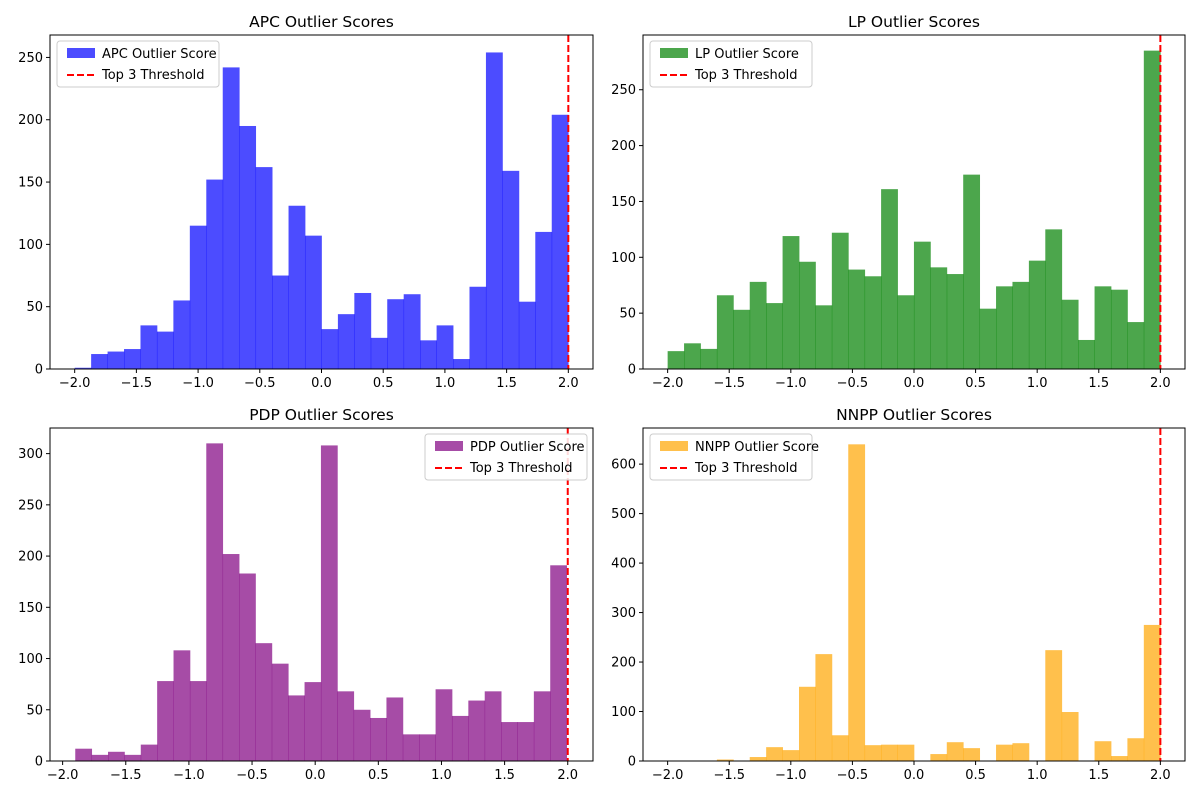  I want to click on legend-label-histogram: NNPP Outlier Score, so click(757, 447).